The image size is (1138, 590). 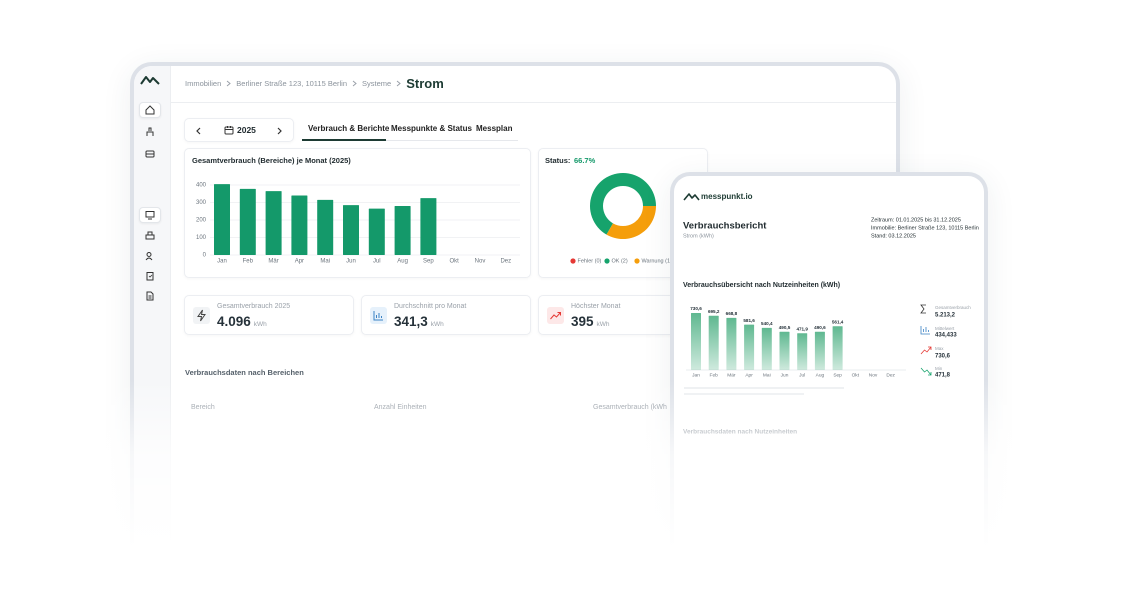 I want to click on x-tick-label: Nov, so click(x=480, y=262).